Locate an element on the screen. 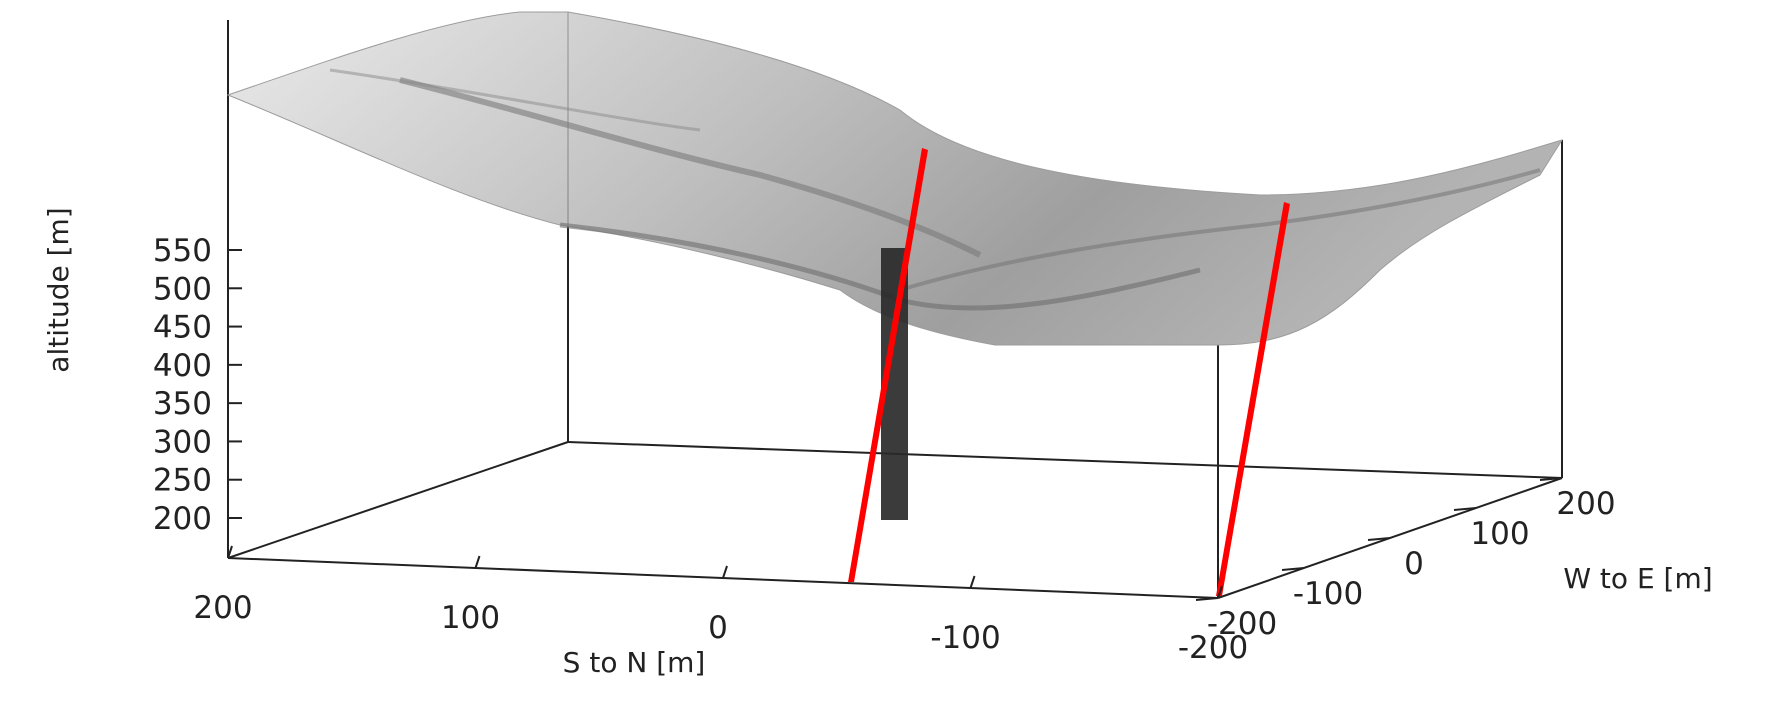 The width and height of the screenshot is (1782, 719). x-axis-label: S to N [m] is located at coordinates (634, 662).